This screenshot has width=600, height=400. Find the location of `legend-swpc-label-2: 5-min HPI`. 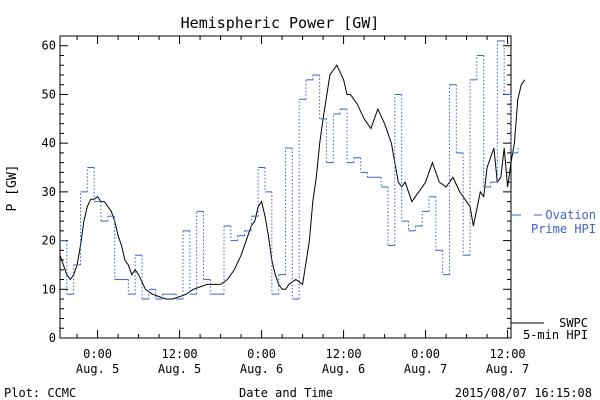

legend-swpc-label-2: 5-min HPI is located at coordinates (555, 335).